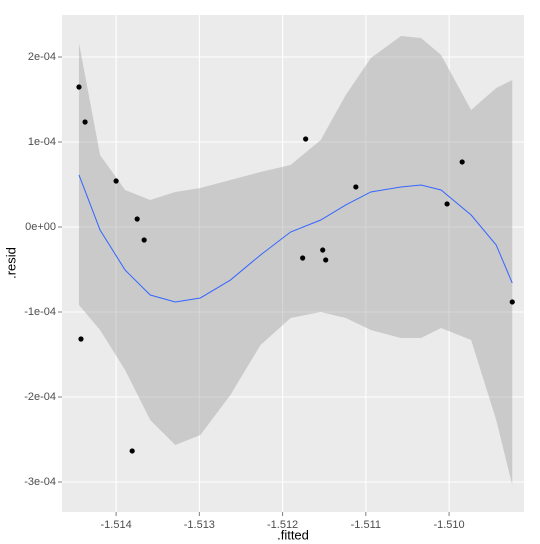 This screenshot has height=544, width=540. What do you see at coordinates (42, 142) in the screenshot?
I see `y-tick-label: 1e-04` at bounding box center [42, 142].